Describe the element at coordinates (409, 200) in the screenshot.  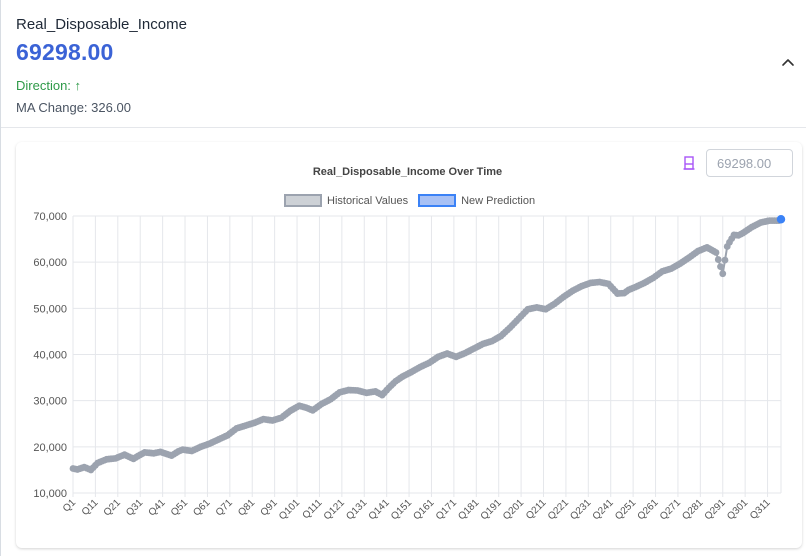
I see `chart-legend: Historical Values New Prediction` at that location.